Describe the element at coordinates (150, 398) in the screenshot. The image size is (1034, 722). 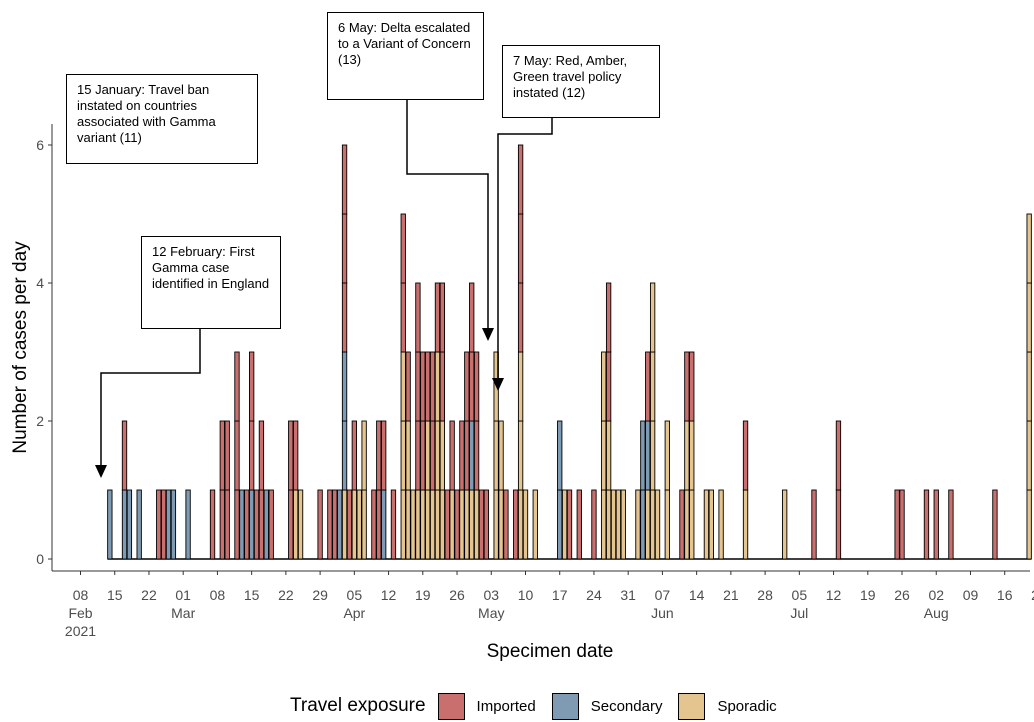
I see `leader-first-gamma` at that location.